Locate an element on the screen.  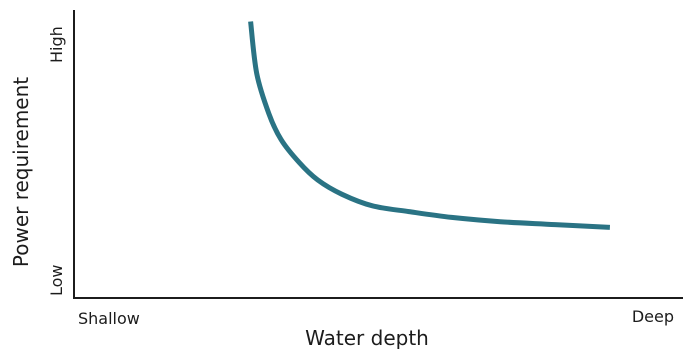
x-tick-label-shallow: Shallow is located at coordinates (109, 318).